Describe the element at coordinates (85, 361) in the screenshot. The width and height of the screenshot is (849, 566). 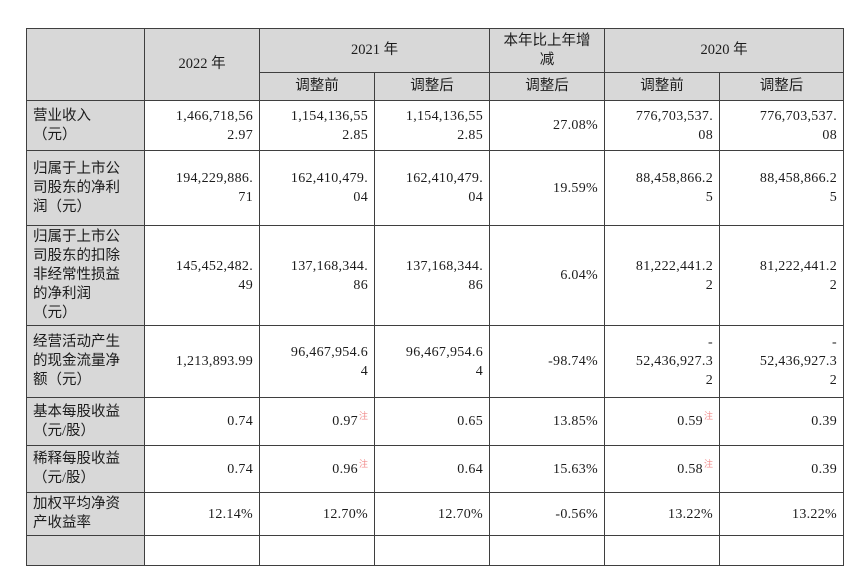
I see `row-label: 经营活动产生 的现金流量净 额（元）` at that location.